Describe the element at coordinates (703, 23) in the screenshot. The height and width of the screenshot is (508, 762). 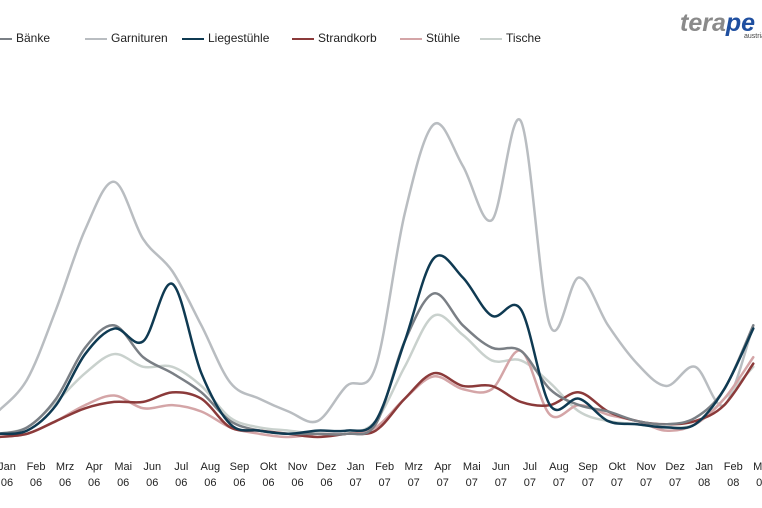
I see `logo-text-main: tera` at that location.